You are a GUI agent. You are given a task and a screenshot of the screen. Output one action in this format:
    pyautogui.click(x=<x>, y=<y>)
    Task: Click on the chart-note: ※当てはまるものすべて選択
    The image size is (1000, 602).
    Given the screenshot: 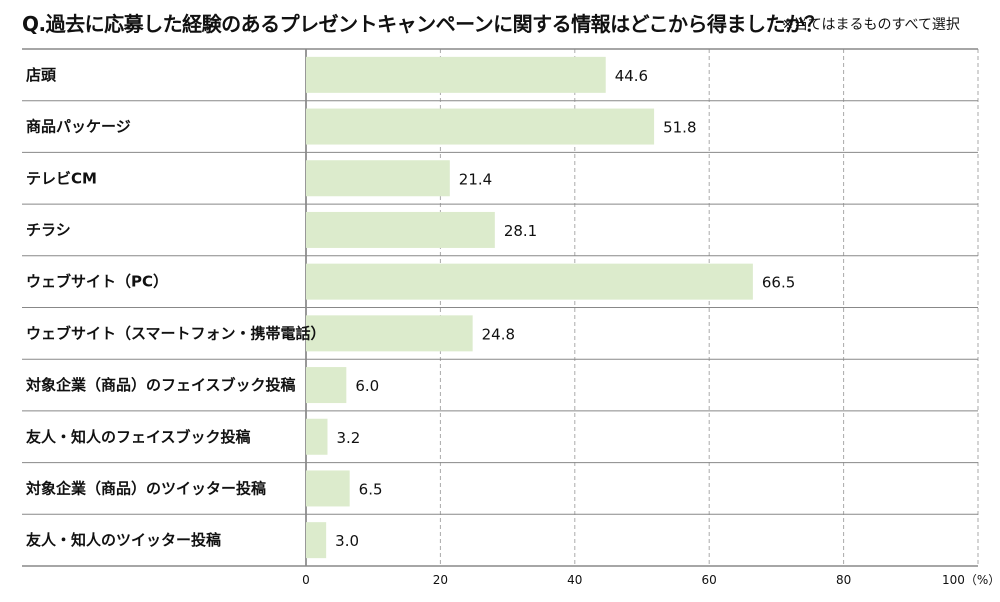 What is the action you would take?
    pyautogui.click(x=871, y=25)
    